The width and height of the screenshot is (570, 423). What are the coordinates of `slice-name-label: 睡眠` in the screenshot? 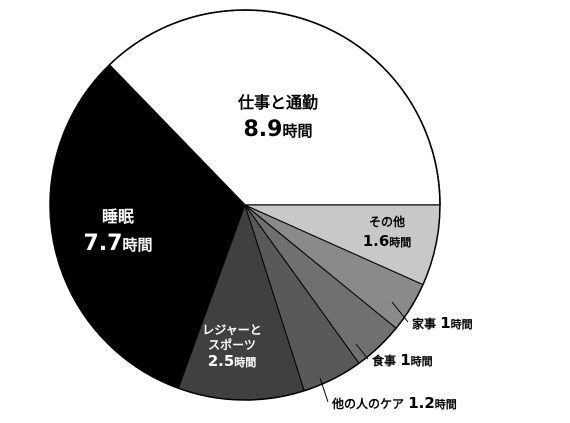 It's located at (118, 216).